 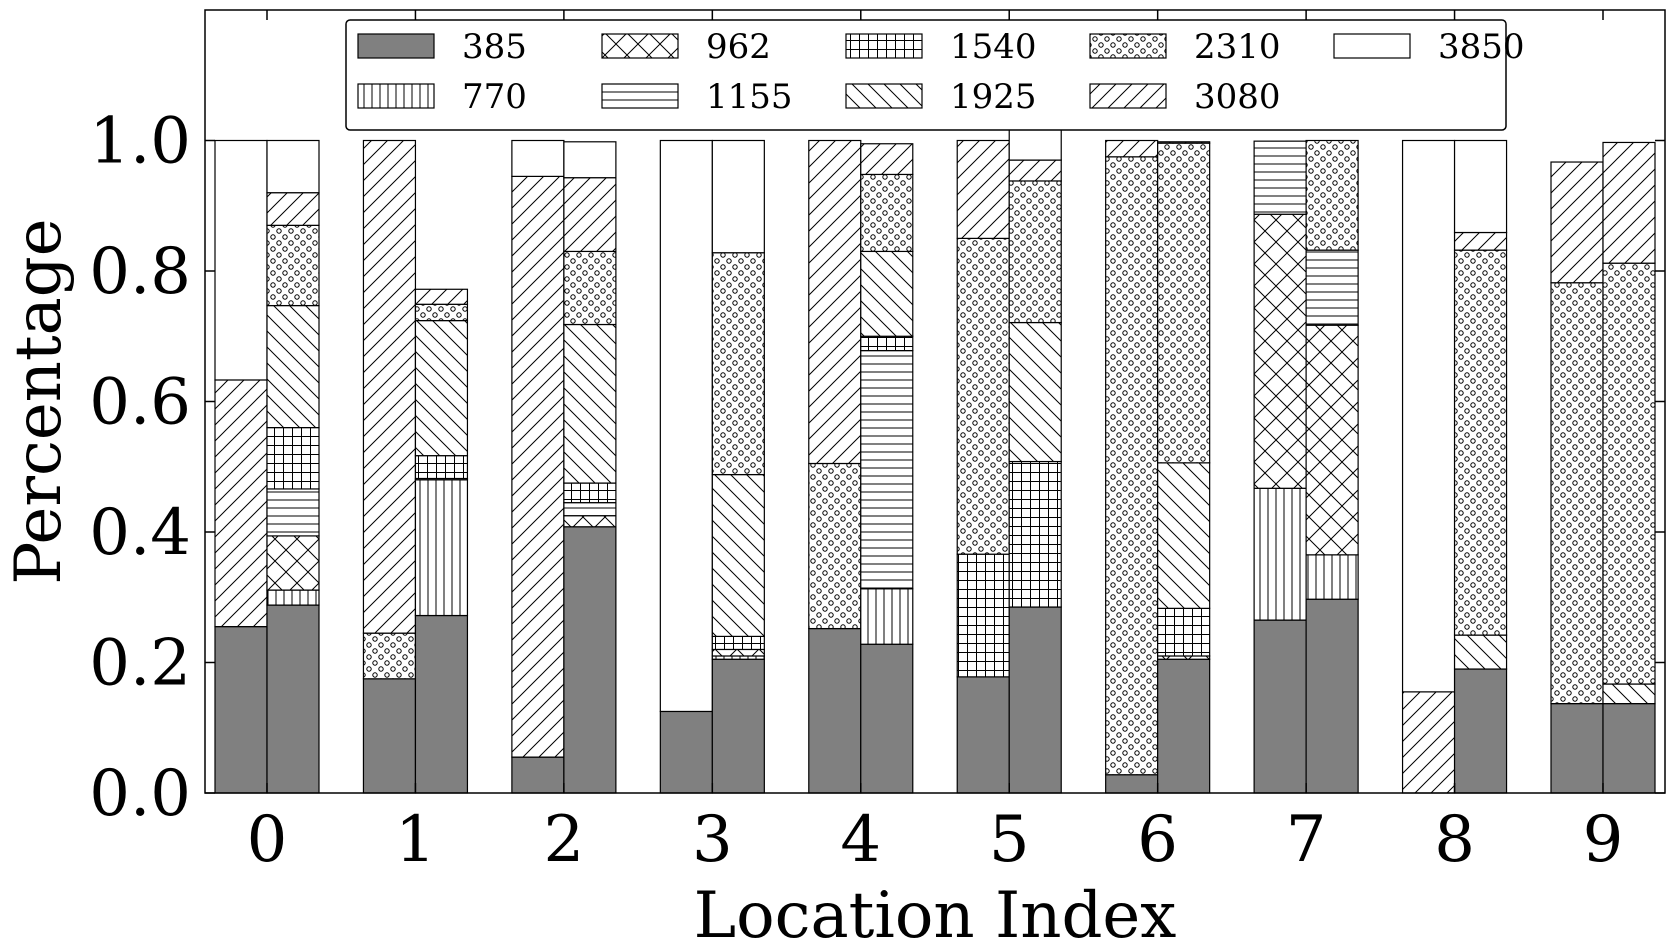 What do you see at coordinates (835, 710) in the screenshot?
I see `bar-segment-385-loc4-left` at bounding box center [835, 710].